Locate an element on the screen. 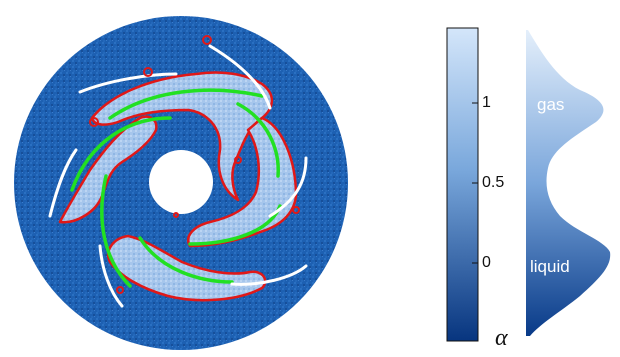 This screenshot has height=357, width=620. blade-top-green is located at coordinates (186, 104).